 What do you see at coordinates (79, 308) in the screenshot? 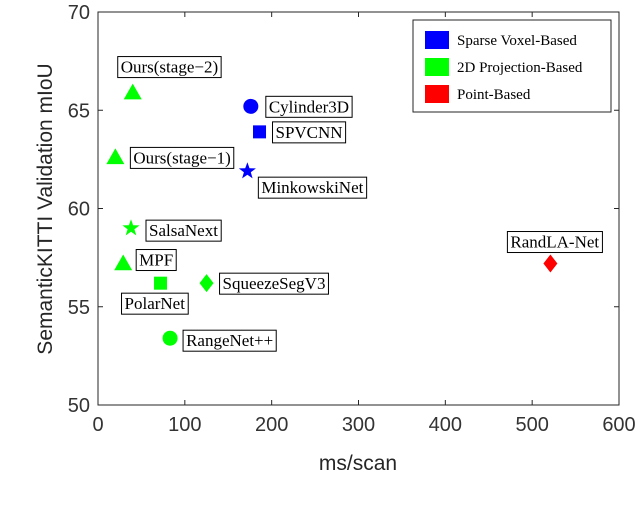
I see `y-tick-label: 55` at bounding box center [79, 308].